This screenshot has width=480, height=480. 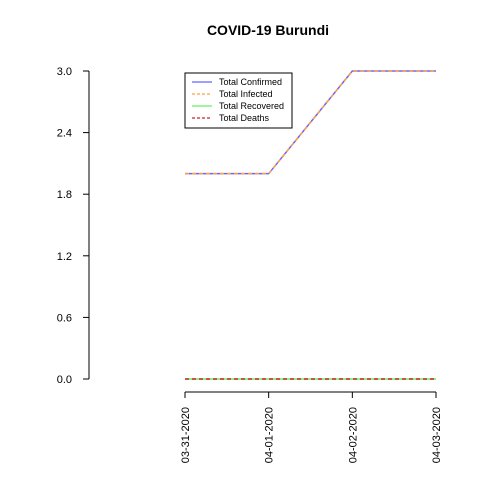 I want to click on legend-label: Total Recovered, so click(x=251, y=106).